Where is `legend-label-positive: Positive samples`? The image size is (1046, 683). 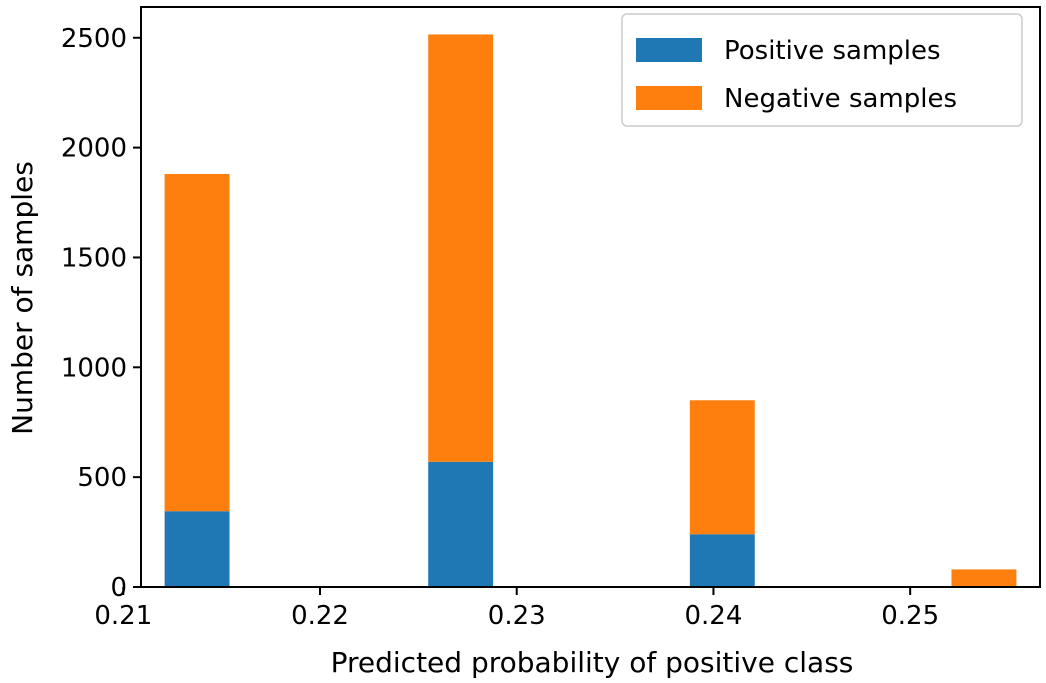 legend-label-positive: Positive samples is located at coordinates (832, 51).